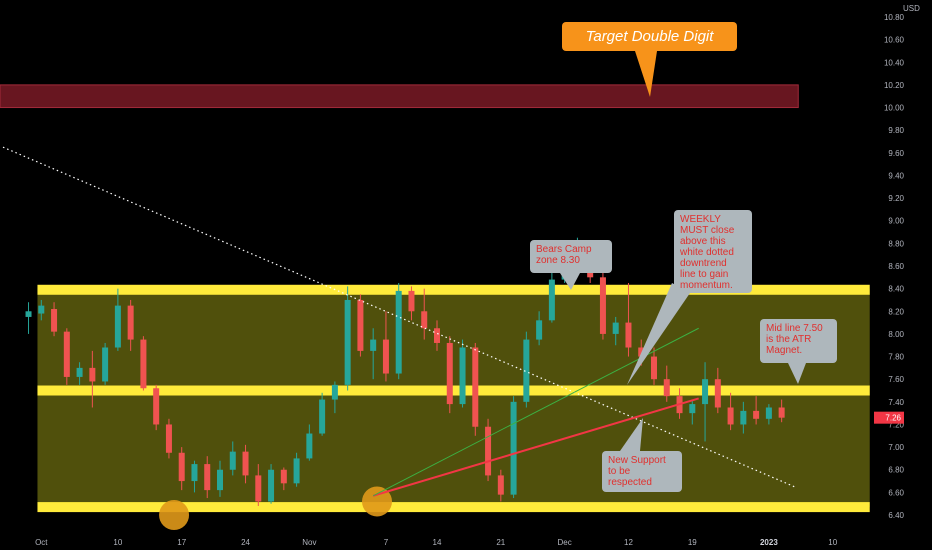  I want to click on level-line-bears-camp, so click(453, 289).